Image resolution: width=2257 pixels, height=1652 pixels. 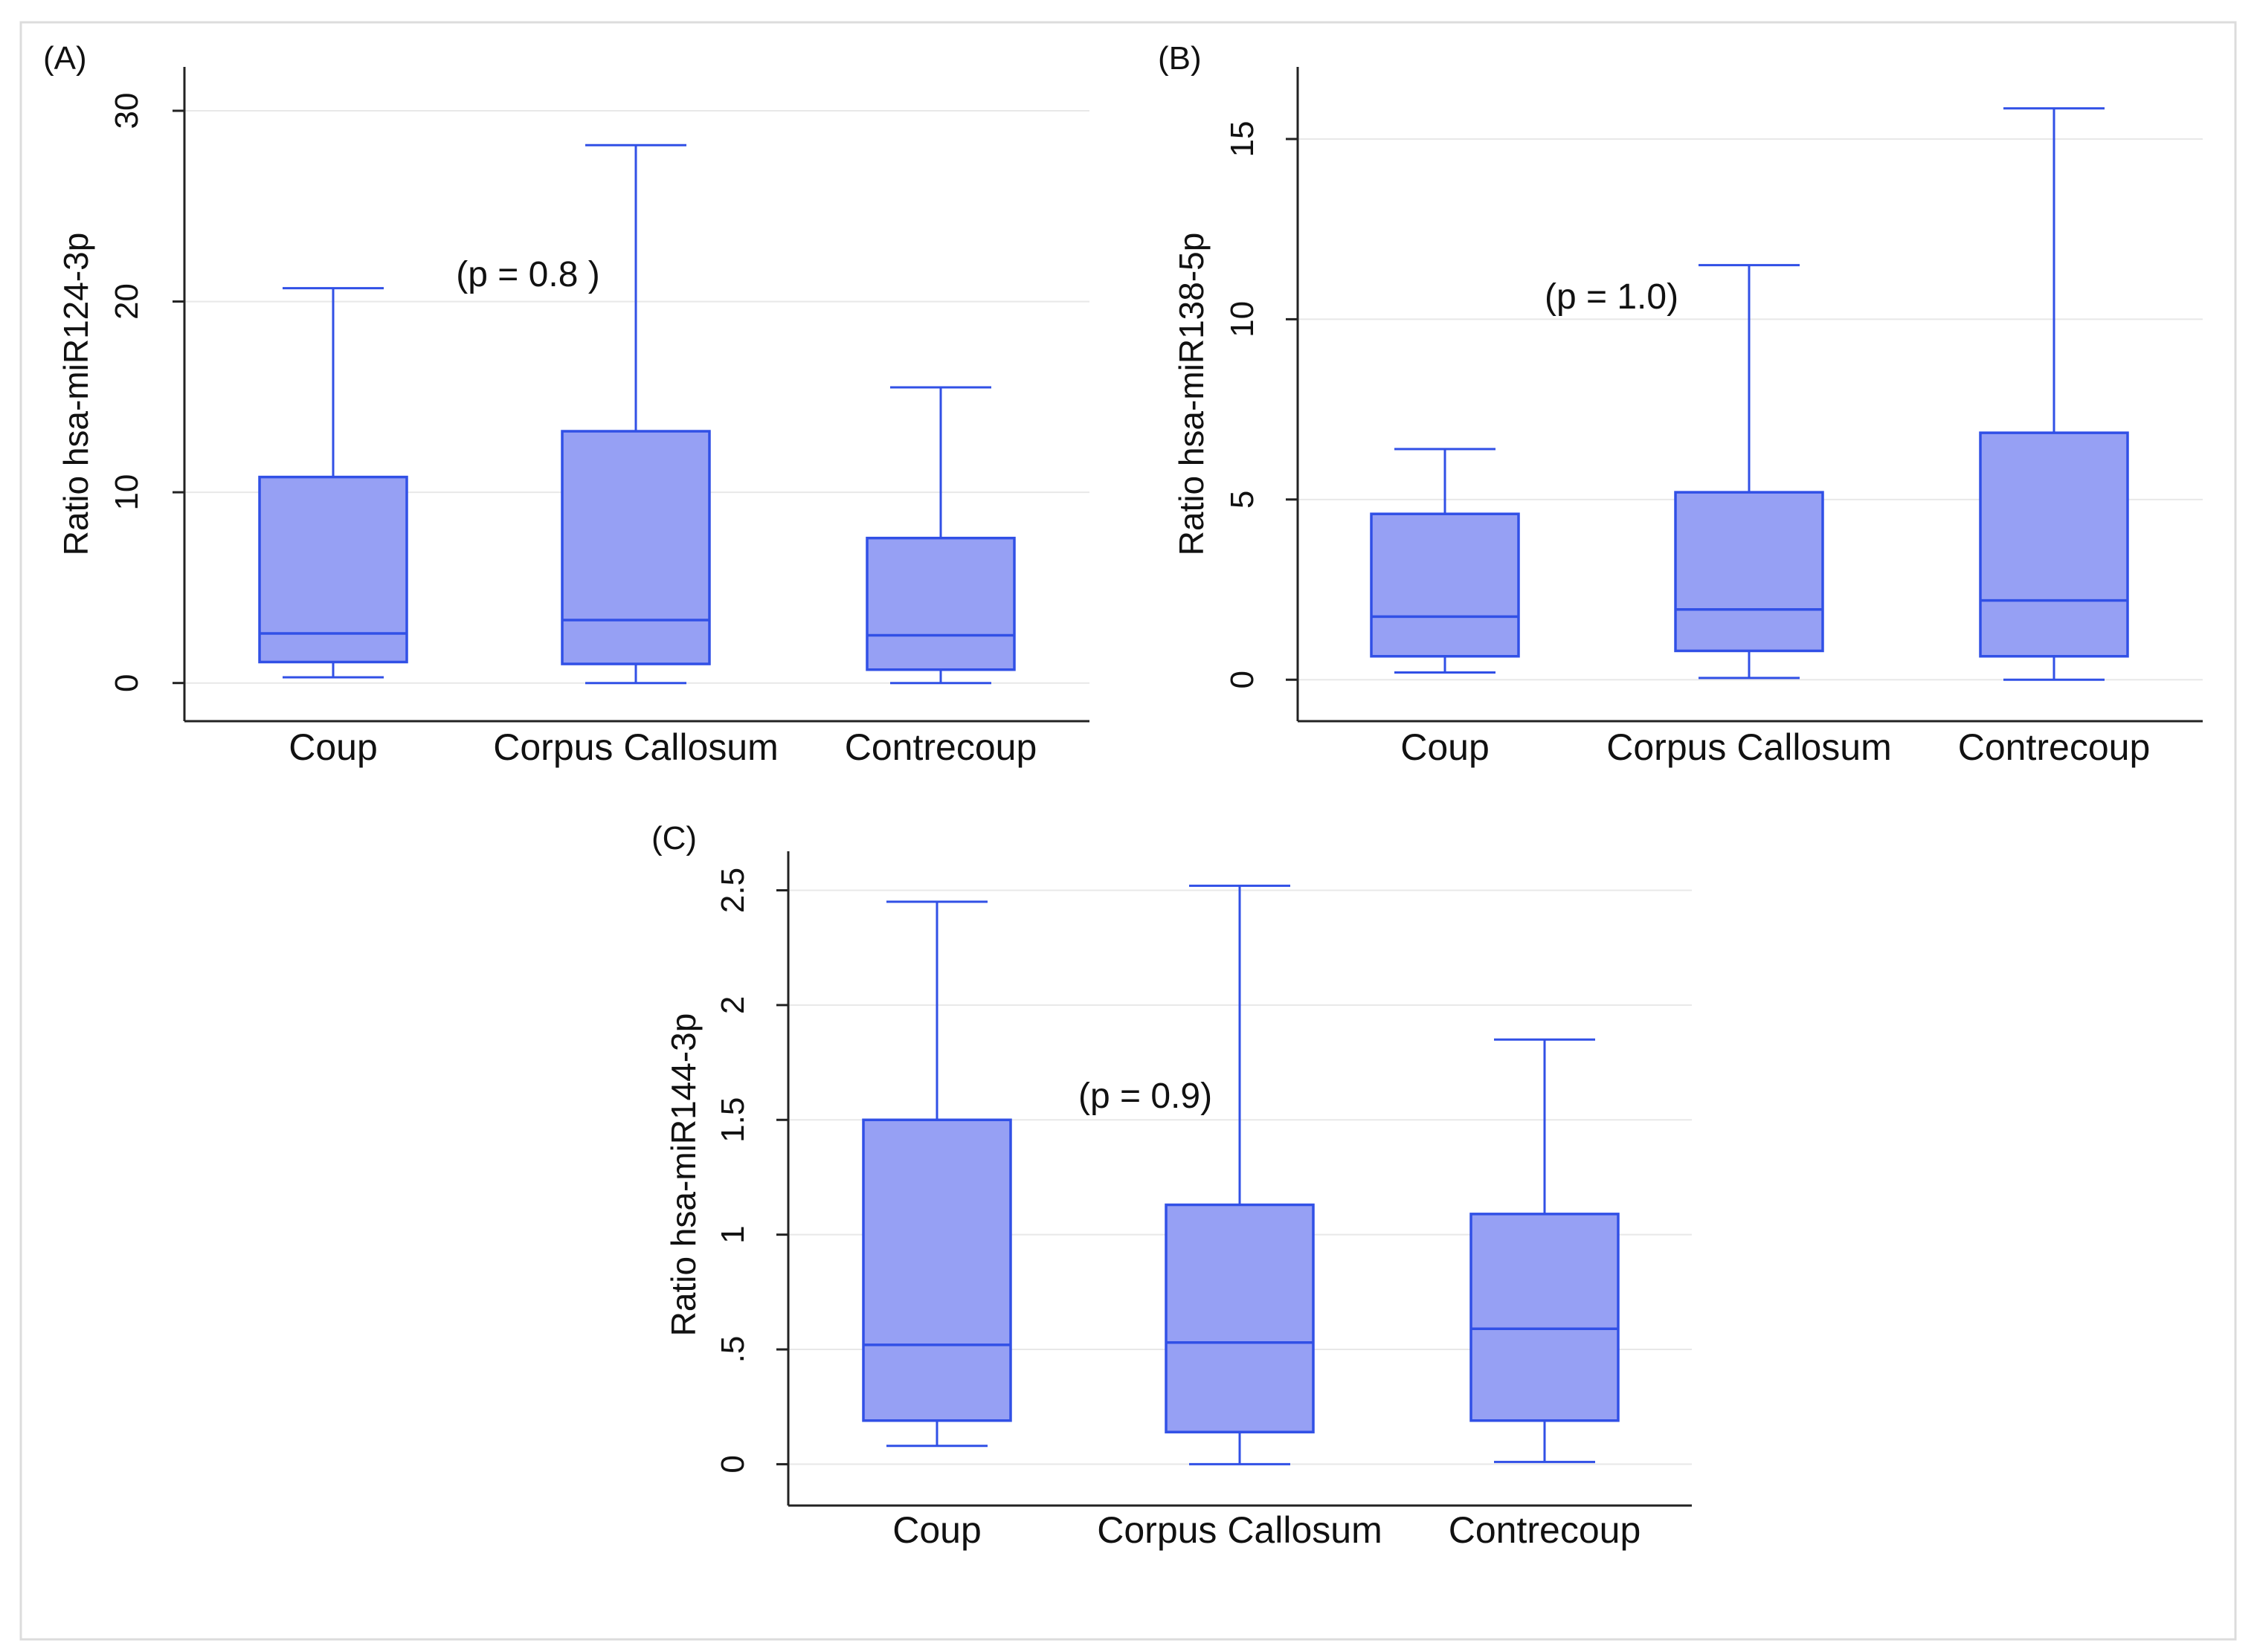 What do you see at coordinates (127, 111) in the screenshot?
I see `y-tick-label: 30` at bounding box center [127, 111].